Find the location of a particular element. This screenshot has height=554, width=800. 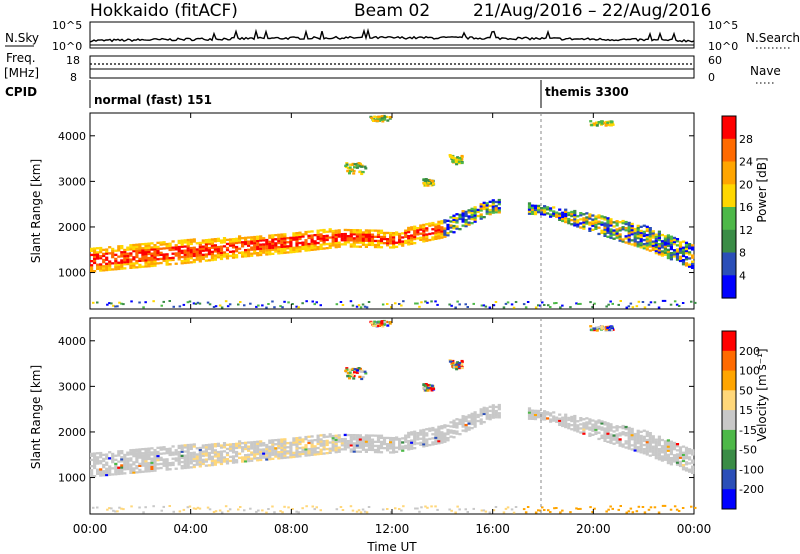

colorbar-swatch is located at coordinates (729, 440).